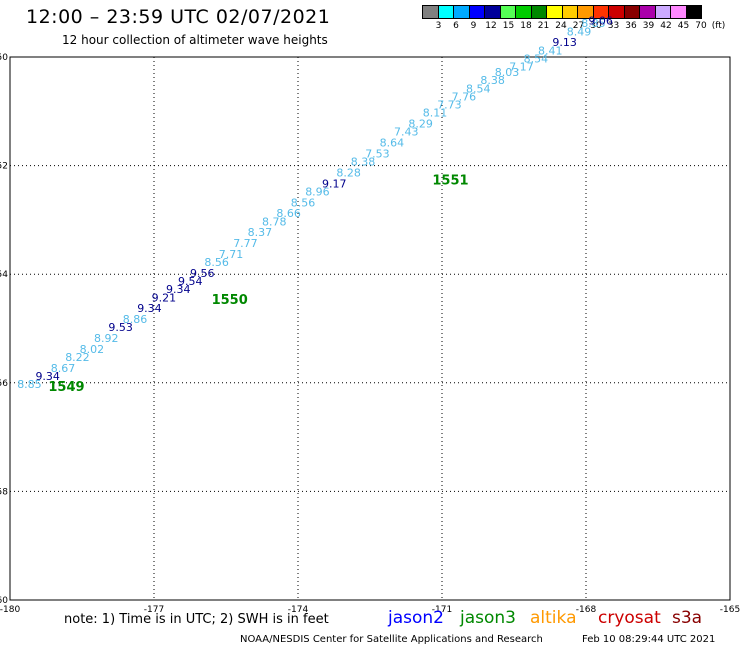 This screenshot has height=650, width=740. Describe the element at coordinates (231, 254) in the screenshot. I see `wave-height-point: 7.71` at that location.